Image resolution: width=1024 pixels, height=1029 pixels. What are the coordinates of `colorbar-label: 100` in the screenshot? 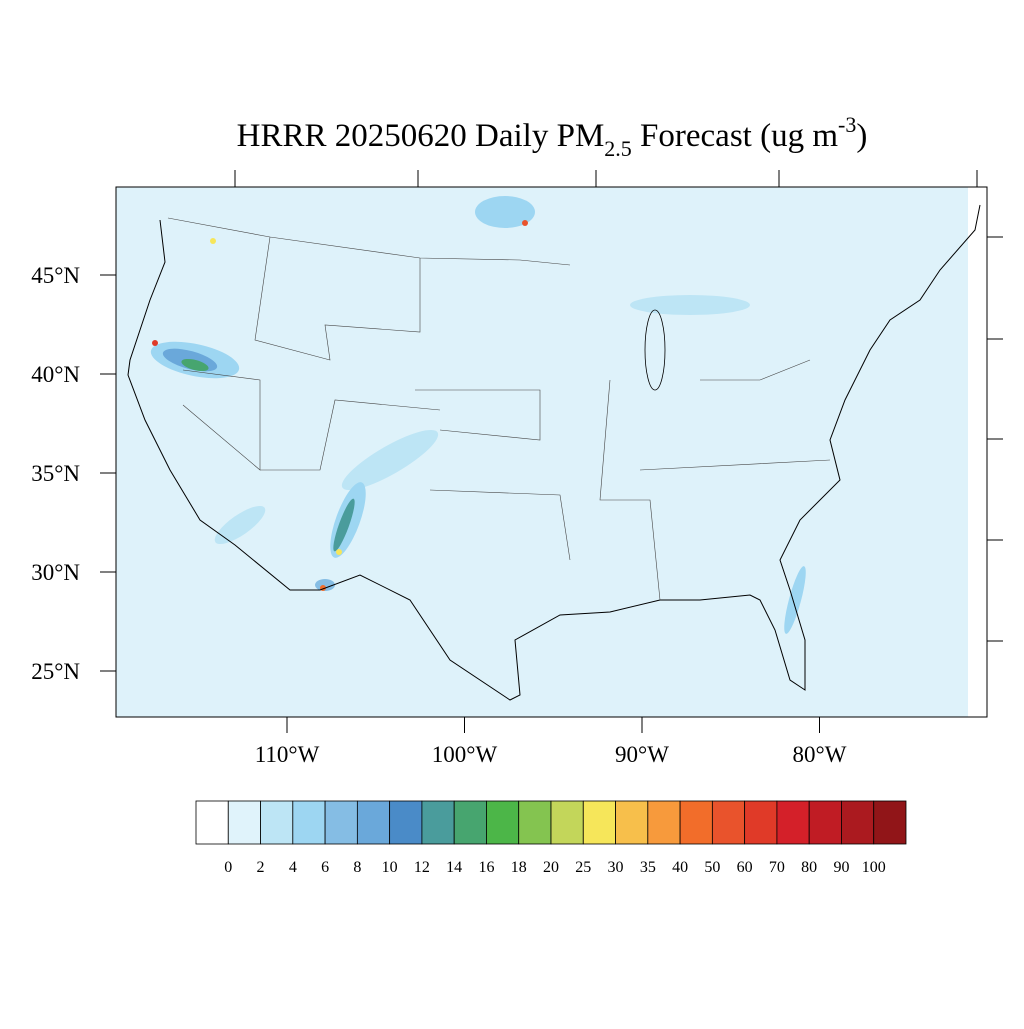 It's located at (874, 867).